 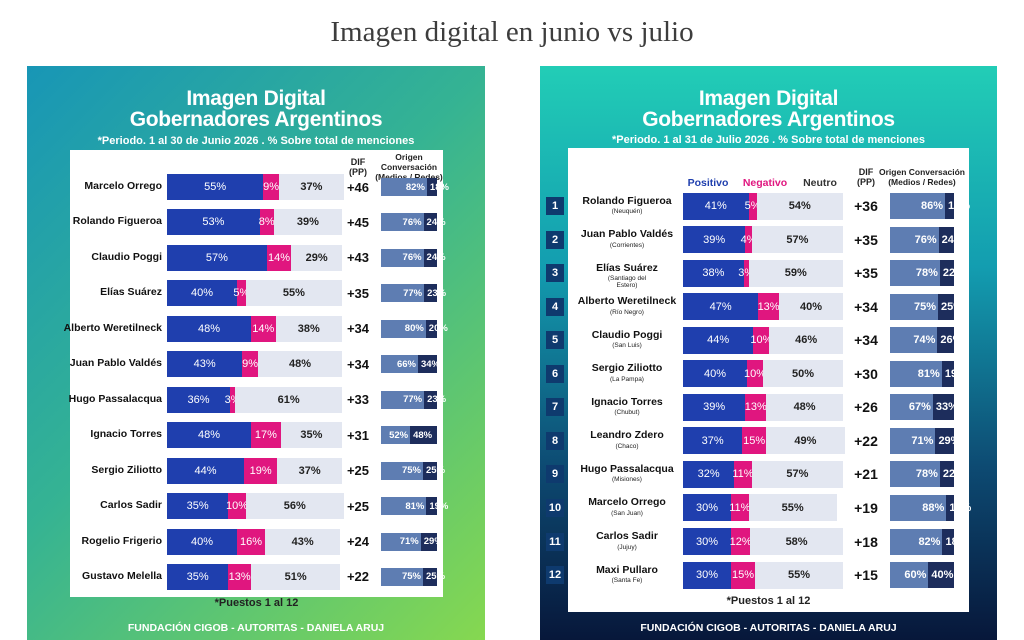 I want to click on origin-label: 66%, so click(x=406, y=364).